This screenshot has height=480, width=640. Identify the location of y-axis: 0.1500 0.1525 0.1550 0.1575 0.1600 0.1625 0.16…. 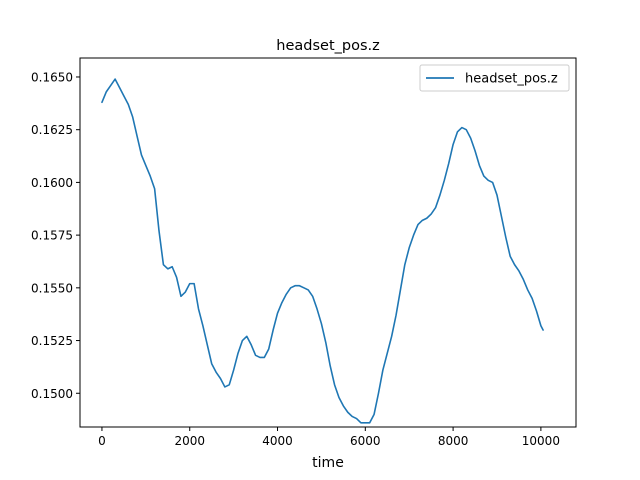
(55, 235).